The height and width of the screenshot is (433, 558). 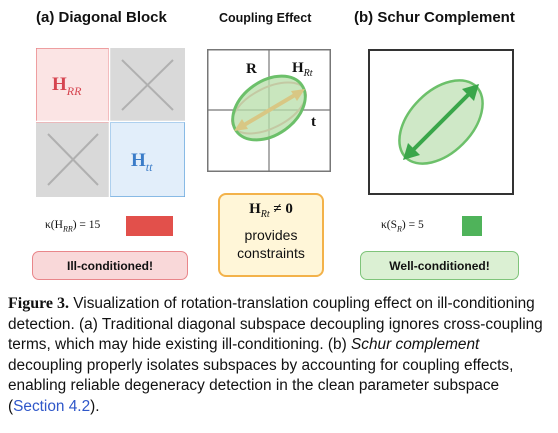 I want to click on note-line-2: constraints, so click(x=271, y=253).